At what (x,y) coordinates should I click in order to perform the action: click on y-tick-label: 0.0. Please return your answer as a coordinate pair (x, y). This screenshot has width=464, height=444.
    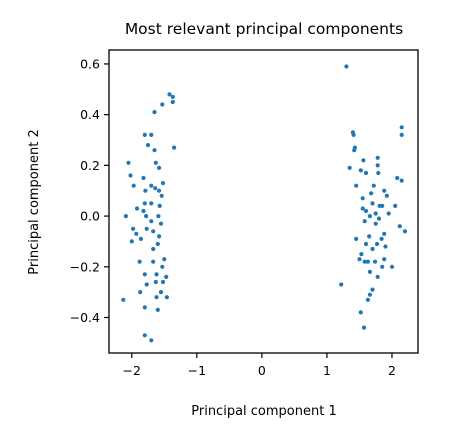
    Looking at the image, I should click on (90, 216).